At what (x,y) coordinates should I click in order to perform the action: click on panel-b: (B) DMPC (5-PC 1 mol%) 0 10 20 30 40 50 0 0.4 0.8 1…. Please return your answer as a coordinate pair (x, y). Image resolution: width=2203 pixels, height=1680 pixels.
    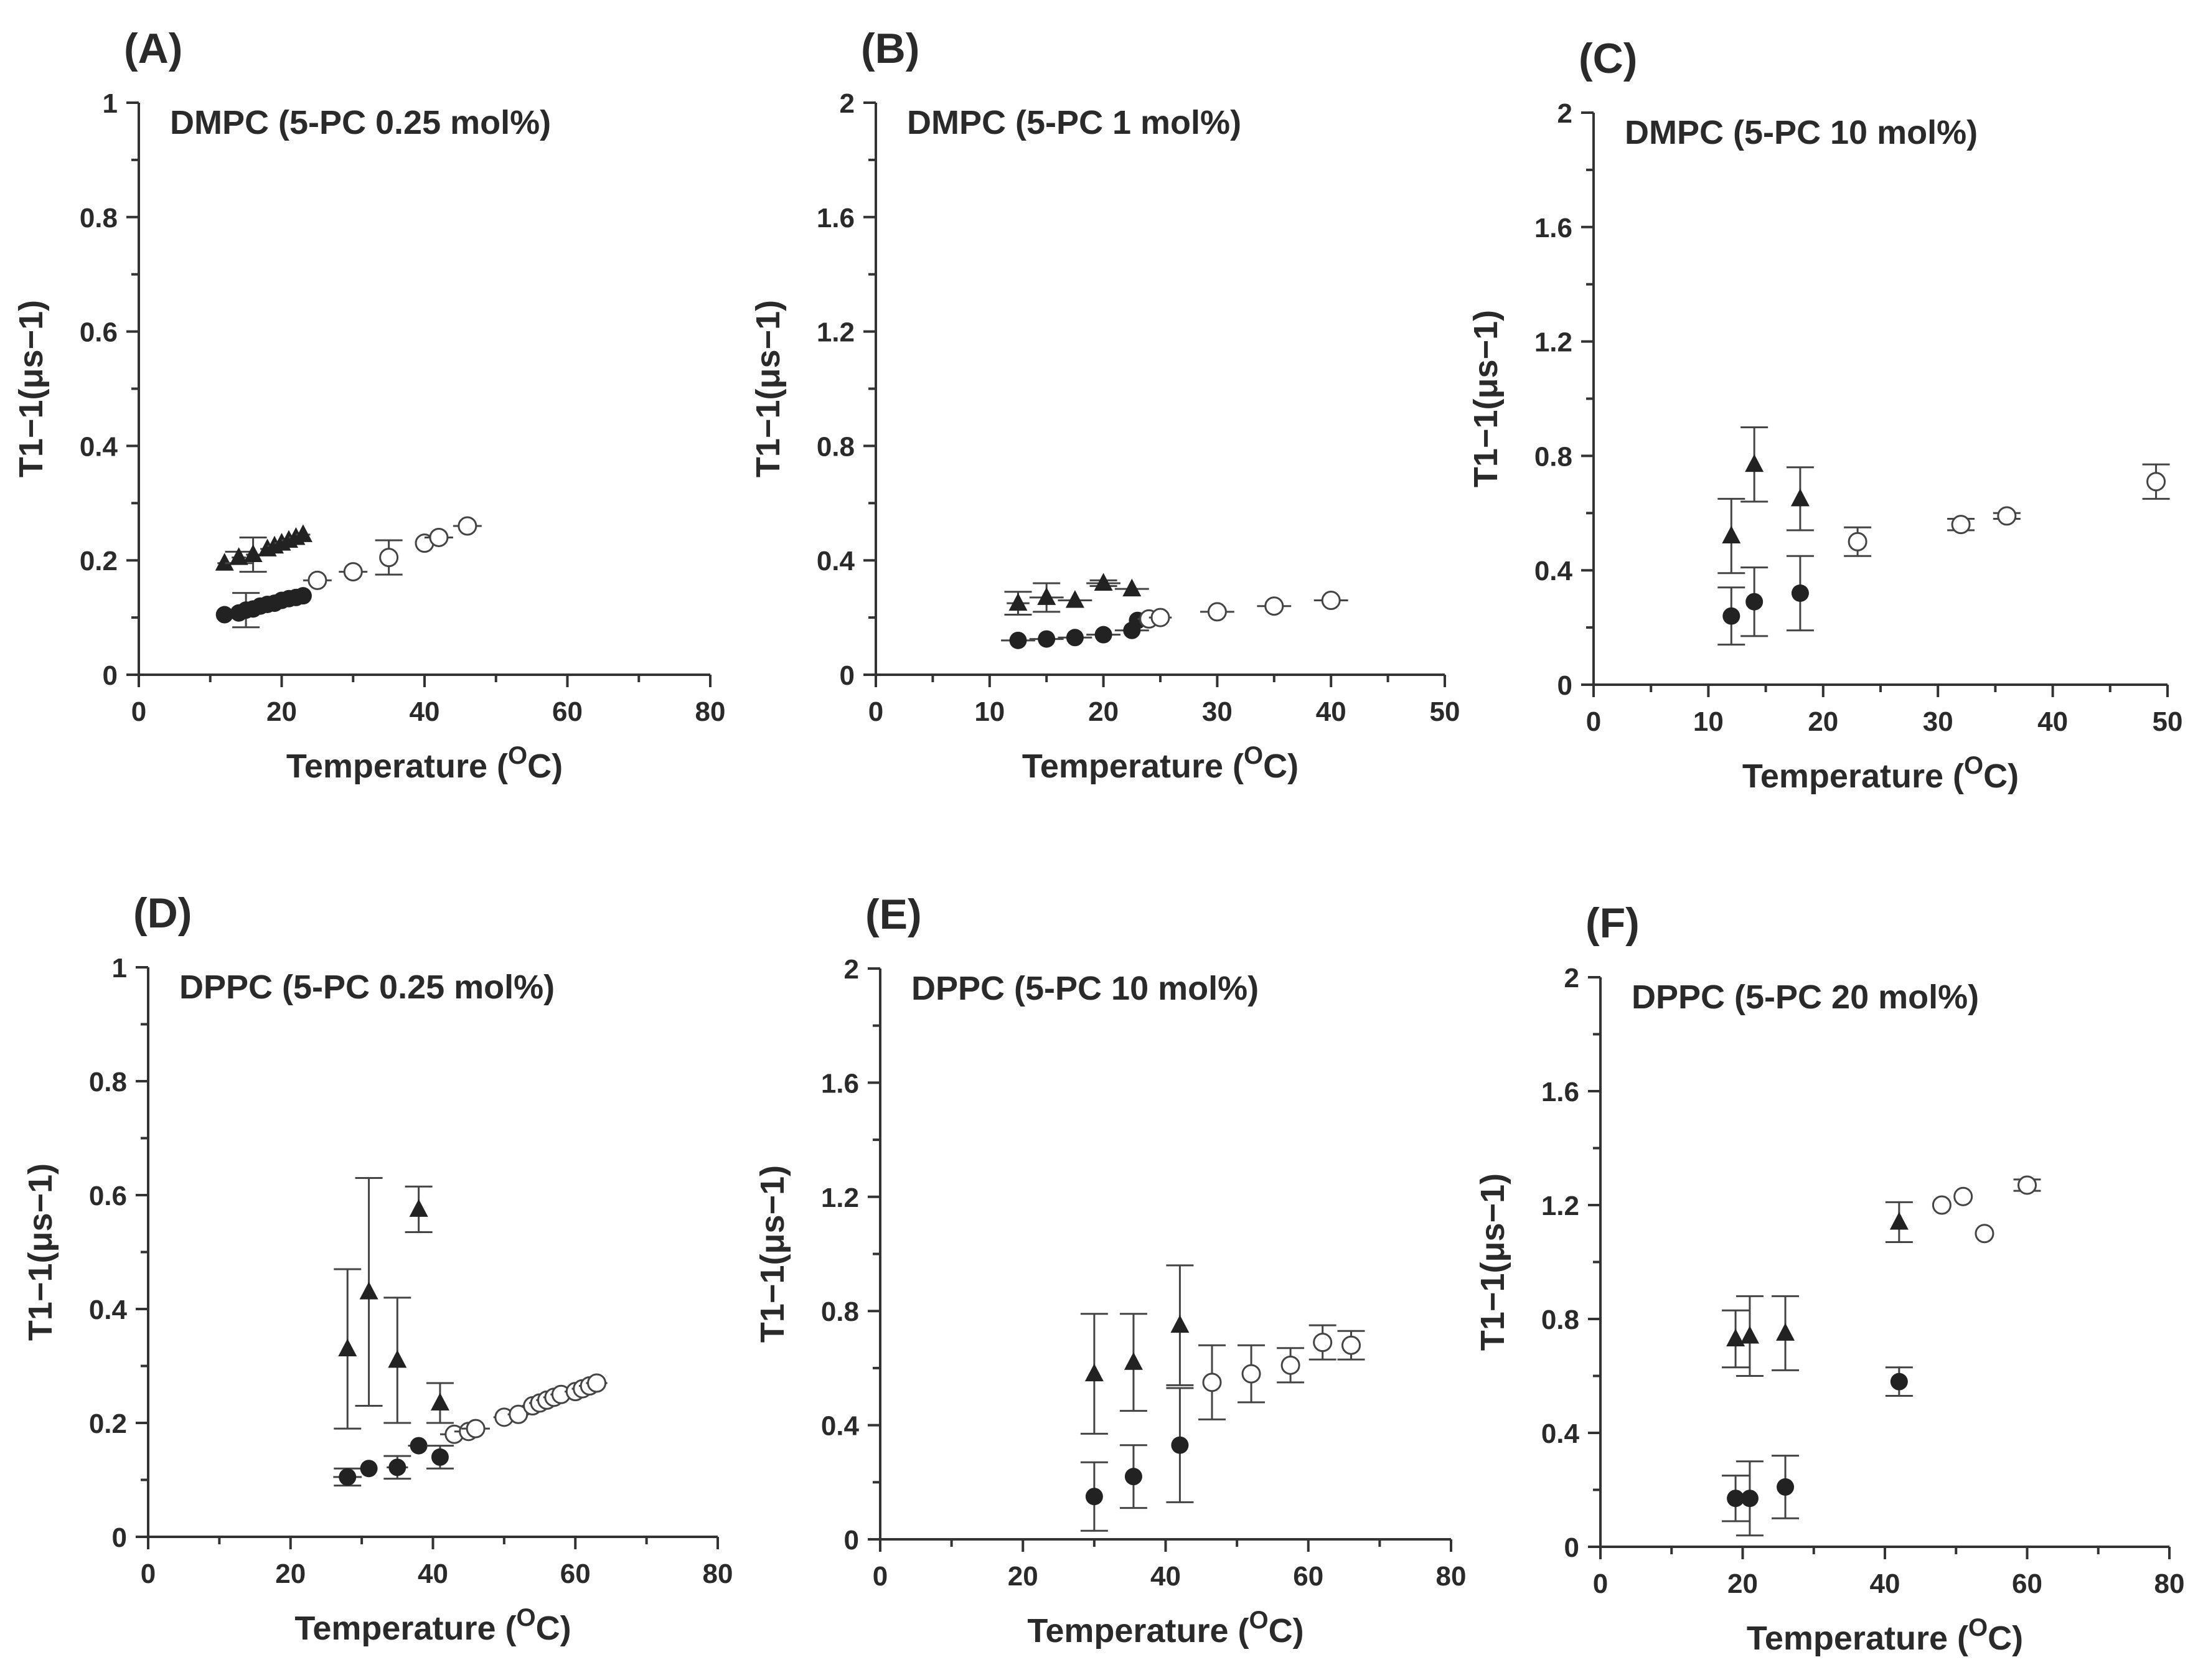
    Looking at the image, I should click on (1104, 405).